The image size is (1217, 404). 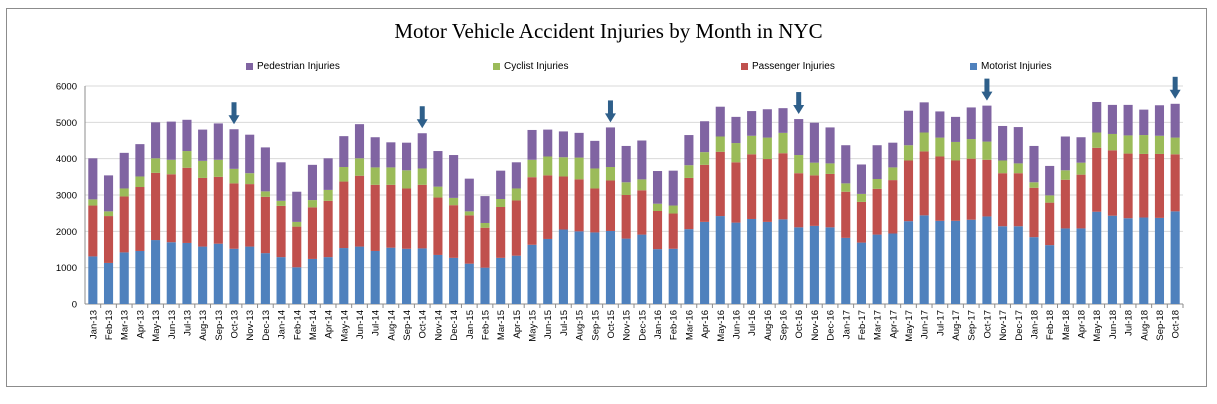 I want to click on x-tick-label: May-13, so click(x=156, y=326).